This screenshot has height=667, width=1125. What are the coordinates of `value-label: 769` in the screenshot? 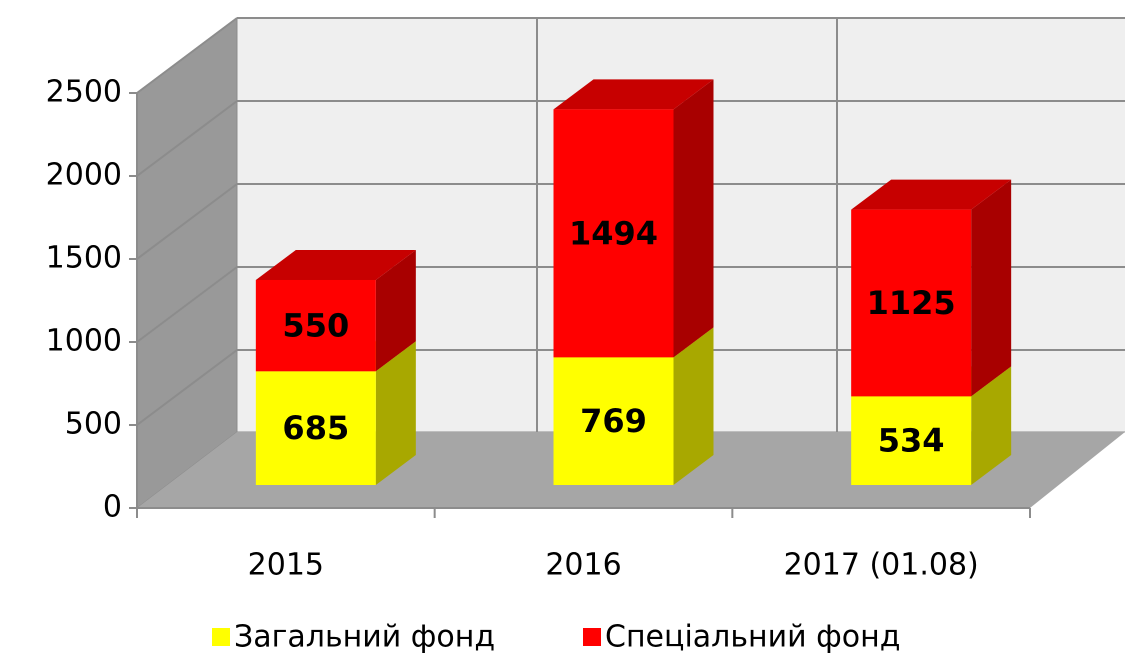 It's located at (613, 421).